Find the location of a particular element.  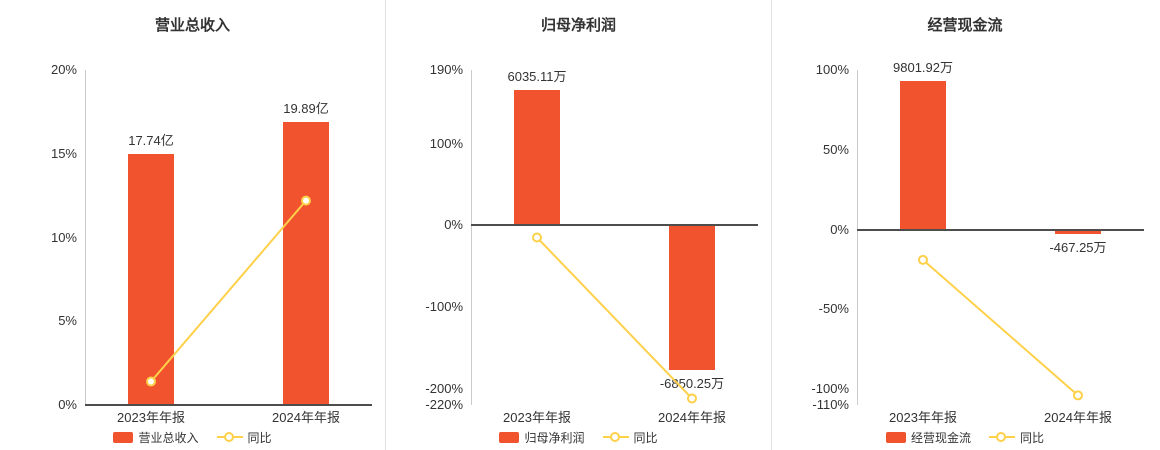

chart-legend: 营业总收入 同比 is located at coordinates (192, 437).